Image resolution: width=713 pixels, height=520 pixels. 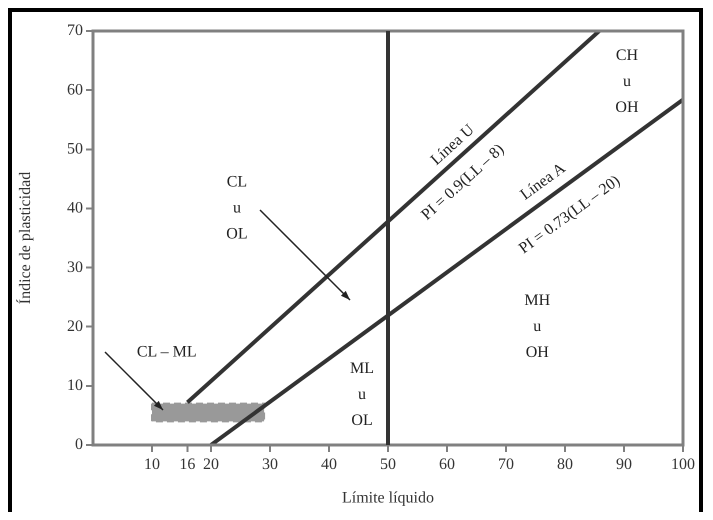 What do you see at coordinates (543, 181) in the screenshot?
I see `annotation: Línea A` at bounding box center [543, 181].